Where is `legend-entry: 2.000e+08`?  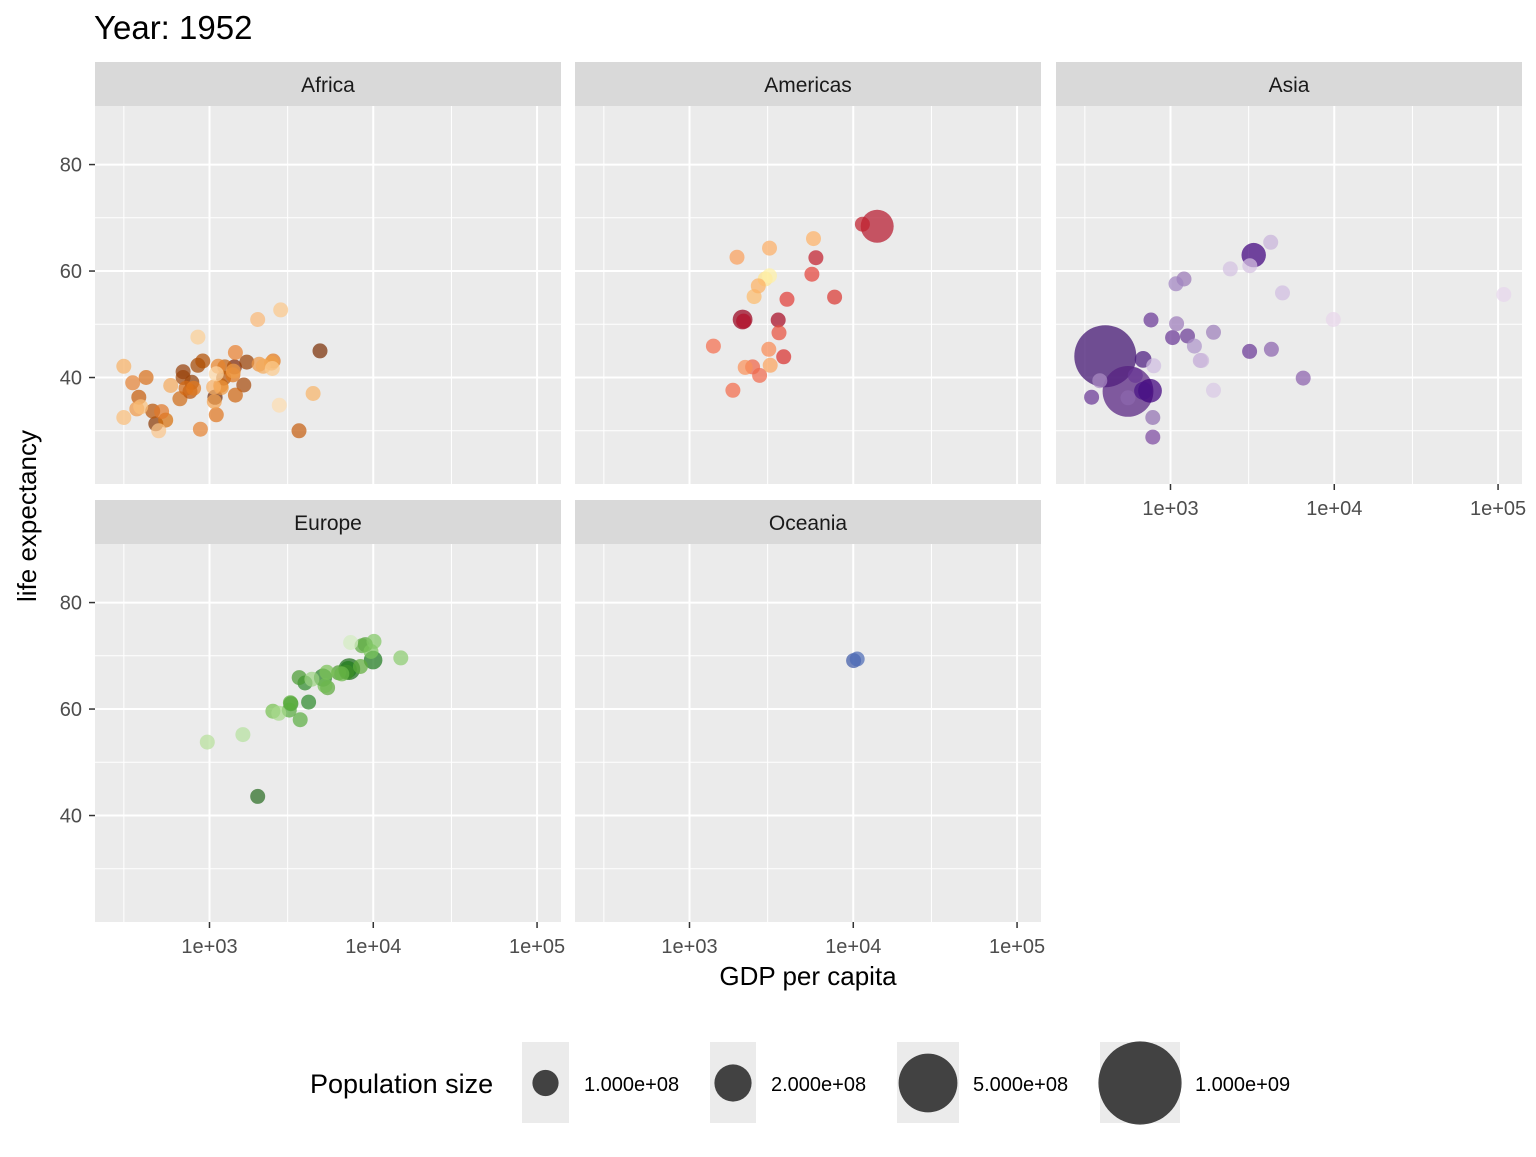
legend-entry: 2.000e+08 is located at coordinates (788, 1082).